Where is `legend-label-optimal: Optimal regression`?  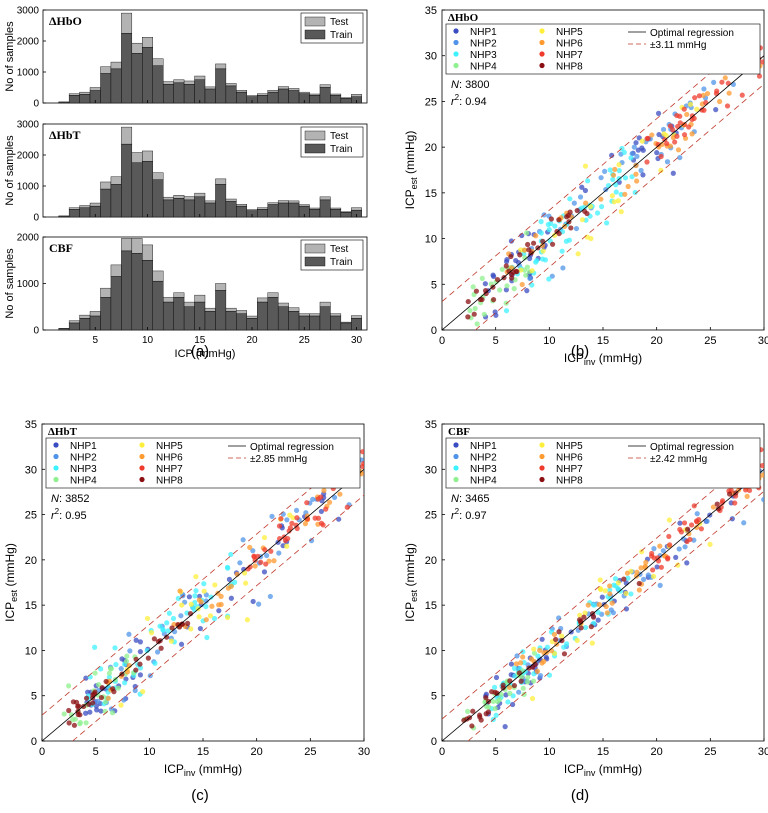
legend-label-optimal: Optimal regression is located at coordinates (292, 447).